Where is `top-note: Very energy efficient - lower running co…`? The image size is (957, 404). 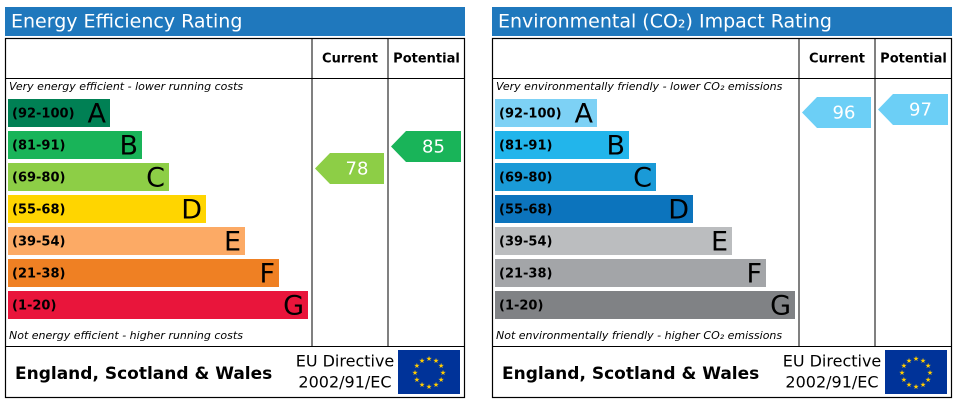 top-note: Very energy efficient - lower running co… is located at coordinates (126, 86).